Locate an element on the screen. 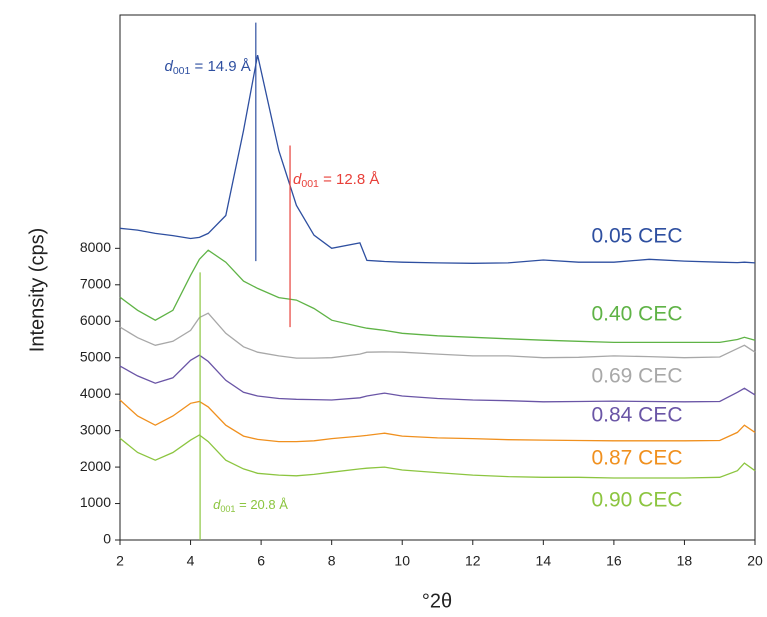  x-tick-label: 6 is located at coordinates (261, 561).